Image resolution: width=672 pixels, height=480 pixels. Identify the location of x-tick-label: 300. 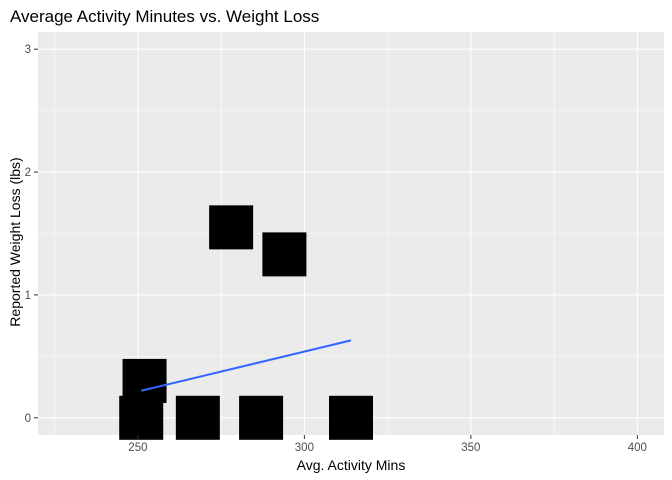
(304, 448).